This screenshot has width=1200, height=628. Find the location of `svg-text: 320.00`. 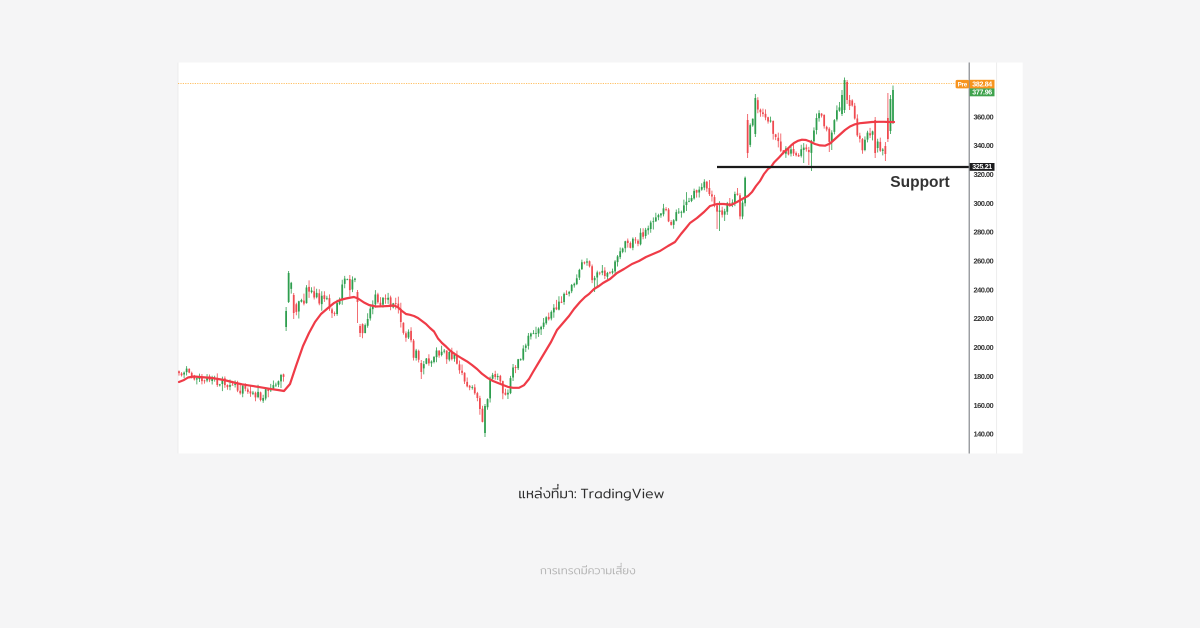

svg-text: 320.00 is located at coordinates (984, 174).